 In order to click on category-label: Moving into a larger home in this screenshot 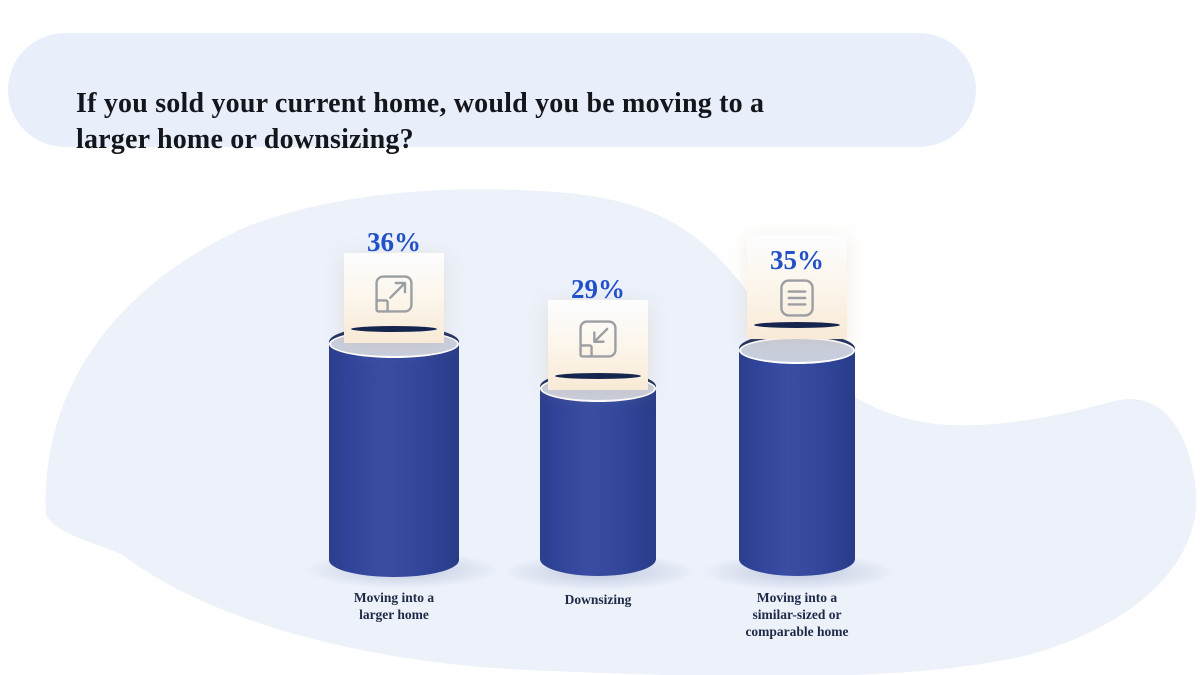, I will do `click(394, 606)`.